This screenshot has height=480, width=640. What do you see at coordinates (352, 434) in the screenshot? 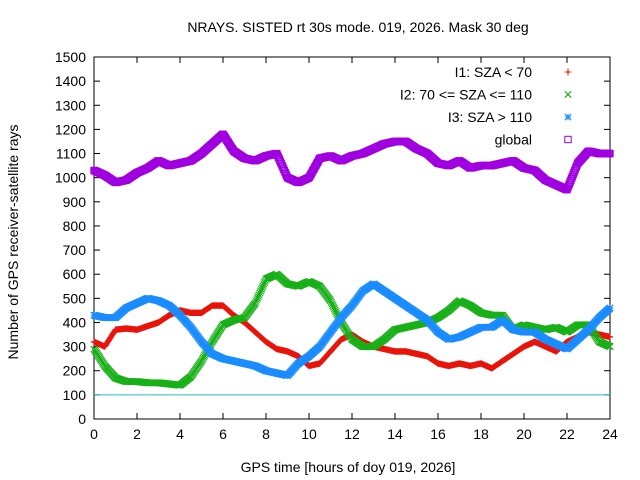
I see `x-tick-label: 12` at bounding box center [352, 434].